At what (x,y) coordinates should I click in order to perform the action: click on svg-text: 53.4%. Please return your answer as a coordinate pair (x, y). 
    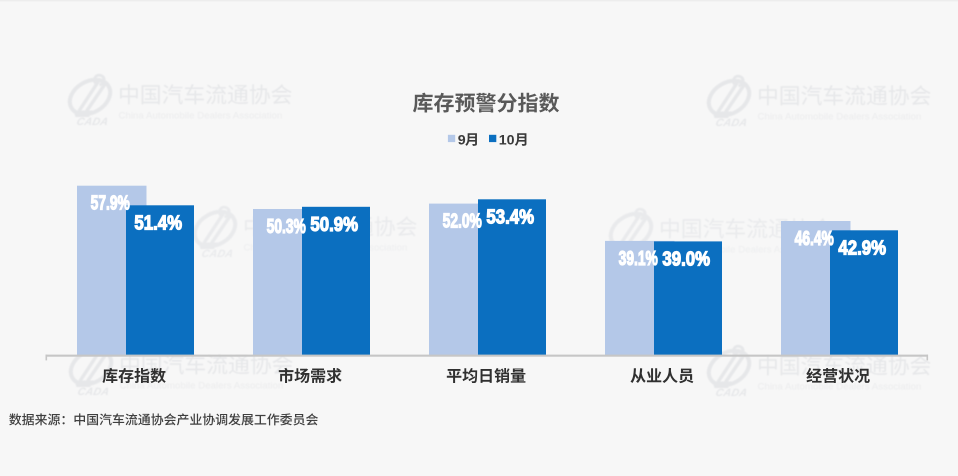
    Looking at the image, I should click on (510, 216).